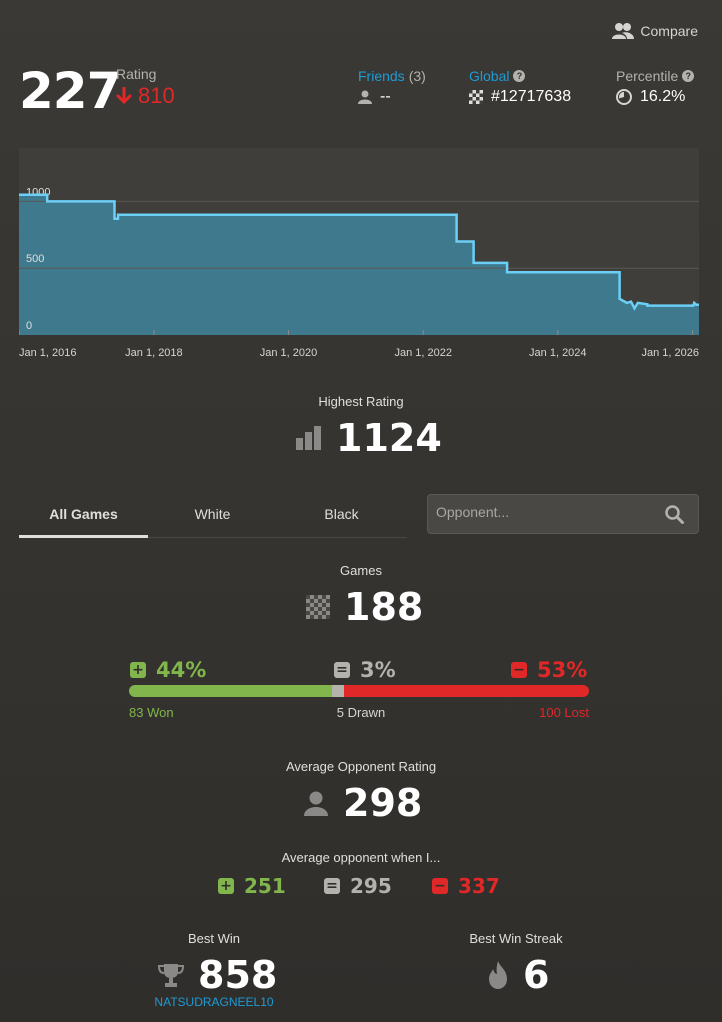  What do you see at coordinates (655, 87) in the screenshot?
I see `percentile-stat: Percentile? 16.2%` at bounding box center [655, 87].